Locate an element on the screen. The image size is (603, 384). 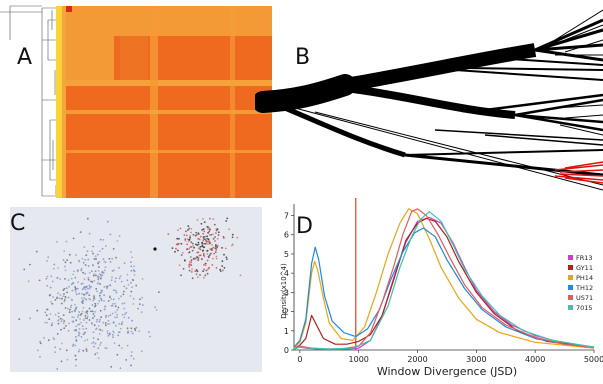
x-tick-label: 2000 is located at coordinates (417, 359).